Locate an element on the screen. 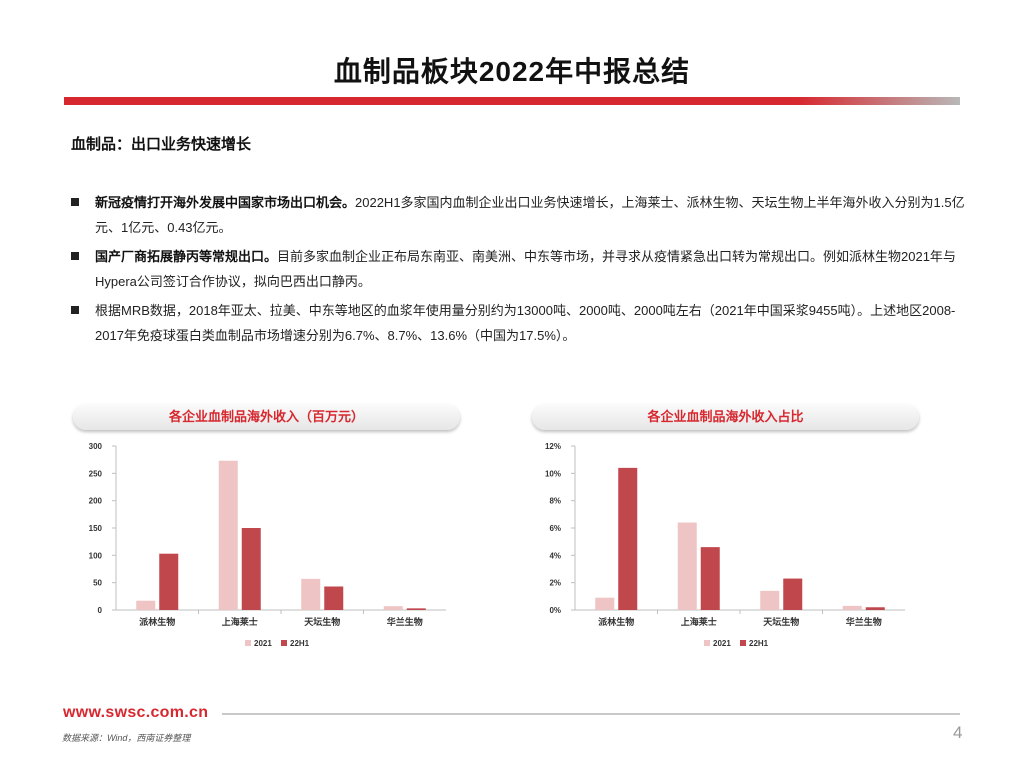 The width and height of the screenshot is (1024, 768). y-tick-label: 6% is located at coordinates (555, 528).